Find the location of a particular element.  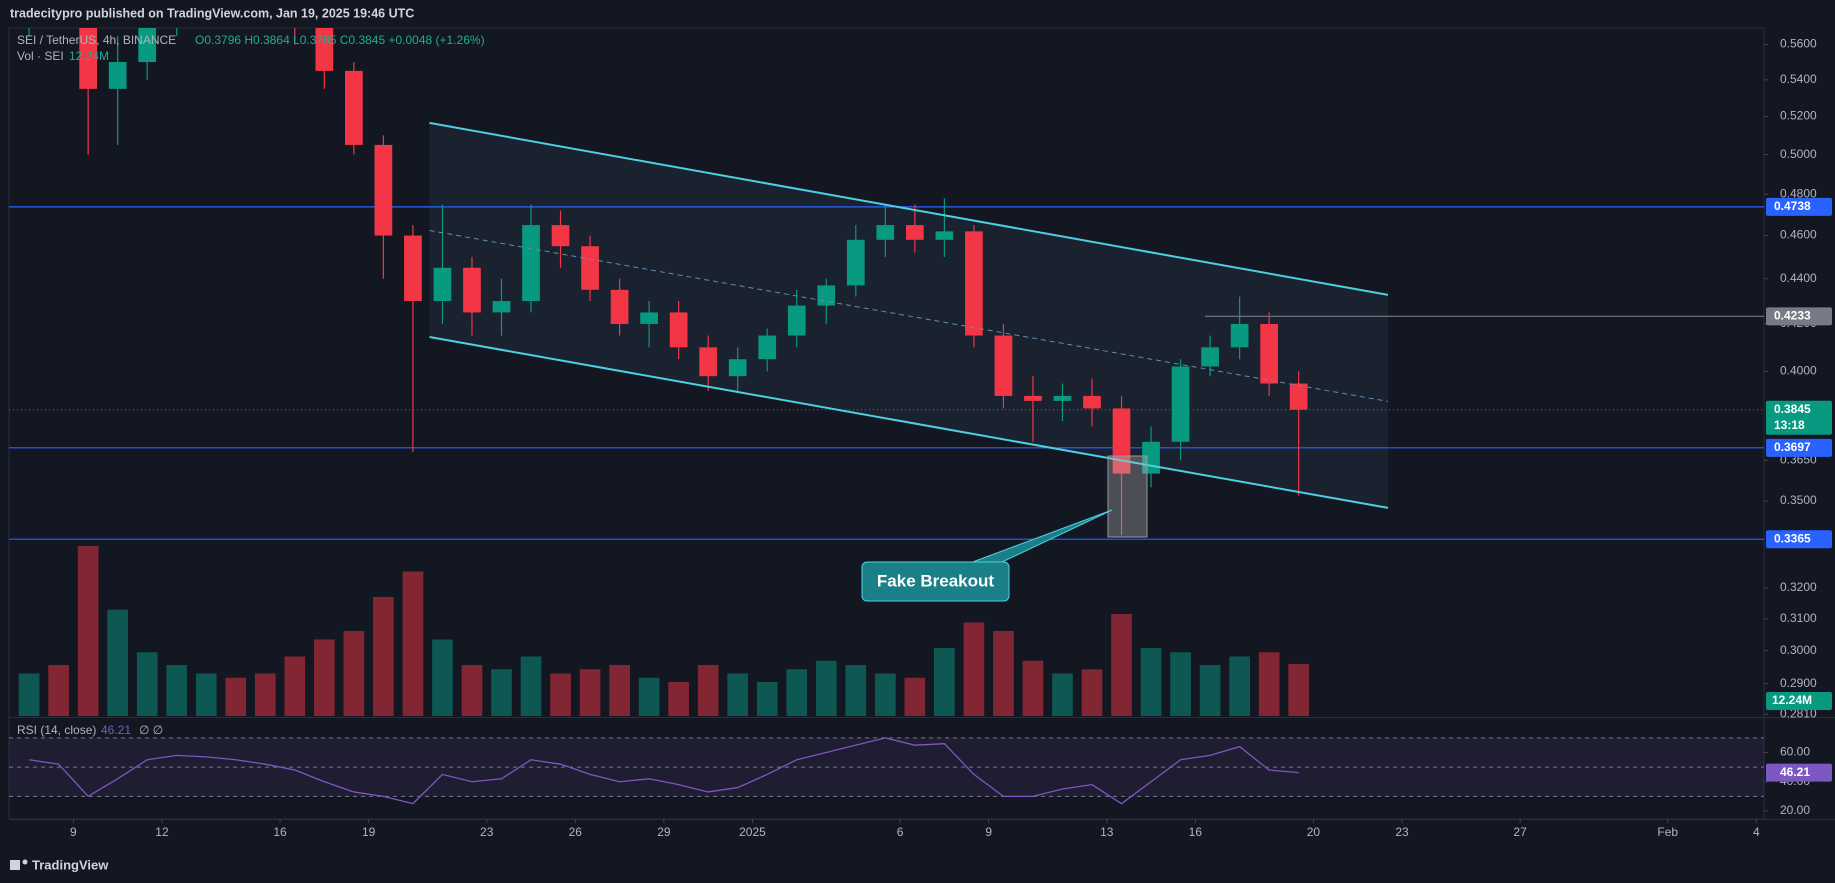

callout is located at coordinates (935, 581).